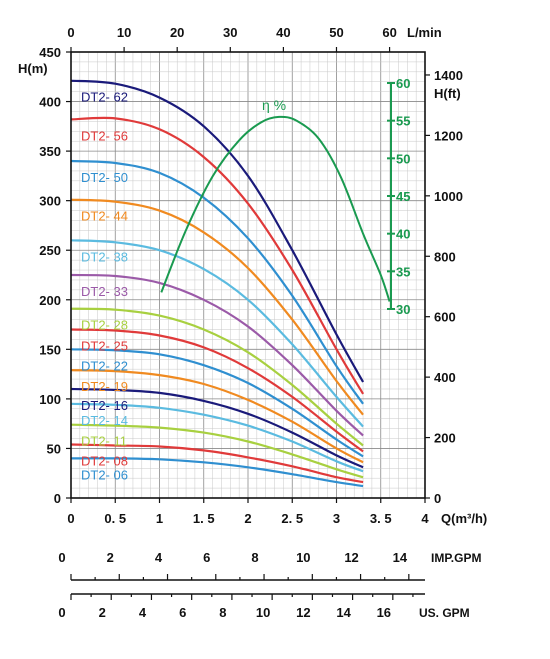 This screenshot has height=659, width=550. Describe the element at coordinates (61, 557) in the screenshot. I see `imp-gpm-tick-label: 0` at that location.